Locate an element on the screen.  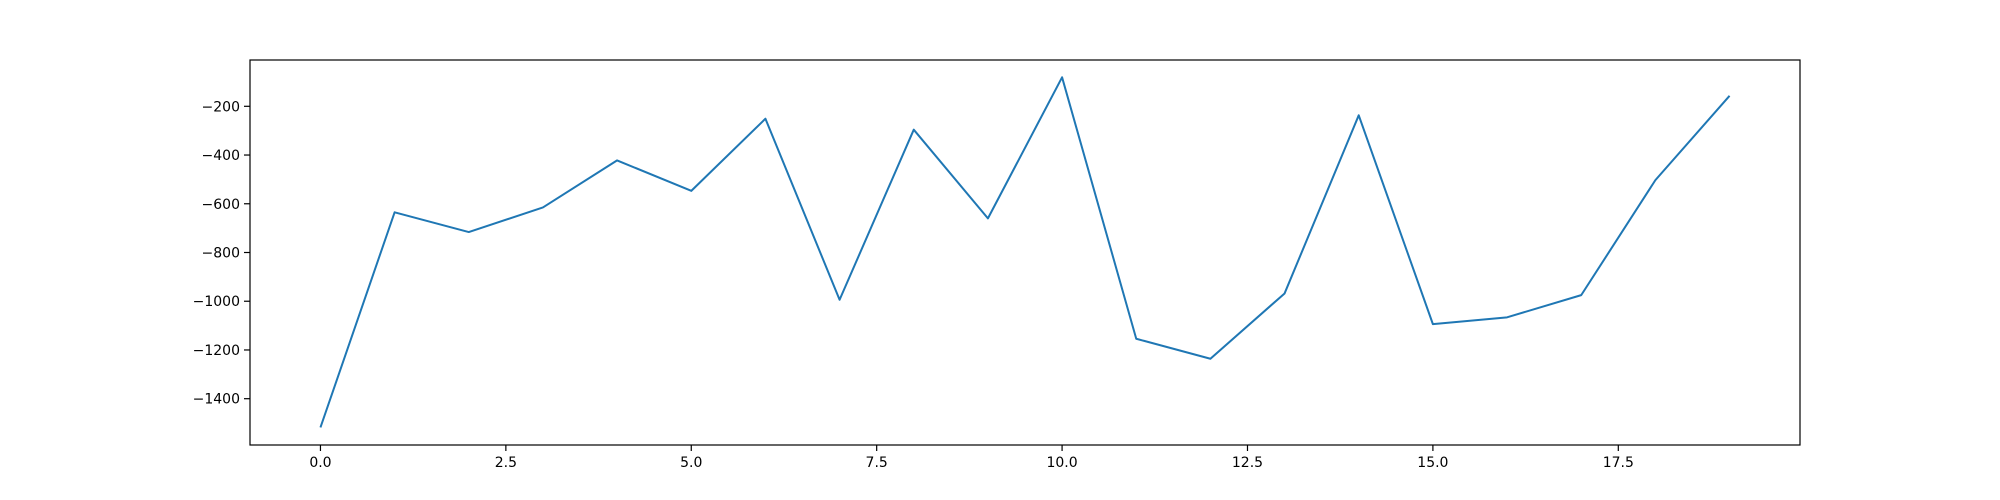
x-tick-label: 2.5 is located at coordinates (506, 463).